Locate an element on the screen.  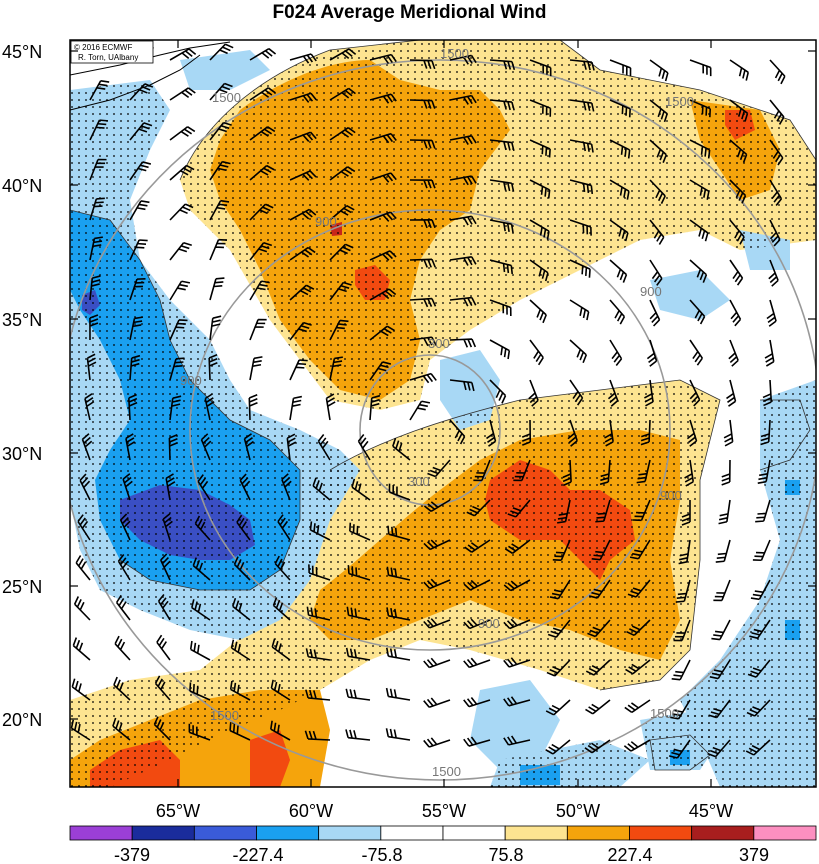
credit-line: © 2016 ECMWF is located at coordinates (103, 47).